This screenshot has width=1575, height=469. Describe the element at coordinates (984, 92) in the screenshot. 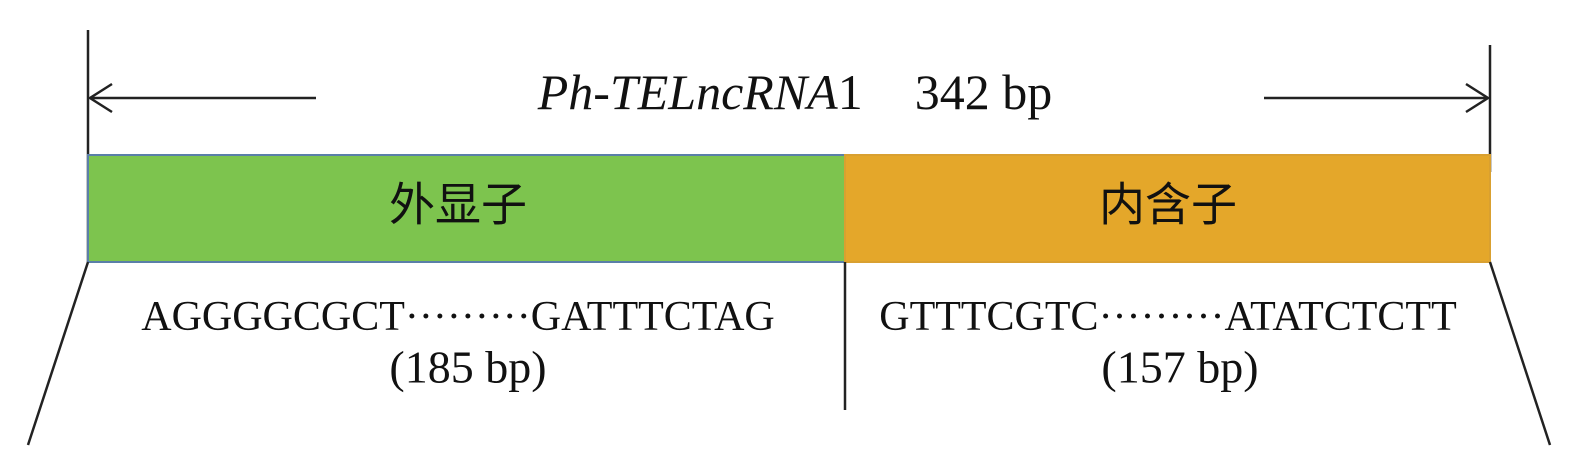

I see `gene-length: 342 bp` at that location.